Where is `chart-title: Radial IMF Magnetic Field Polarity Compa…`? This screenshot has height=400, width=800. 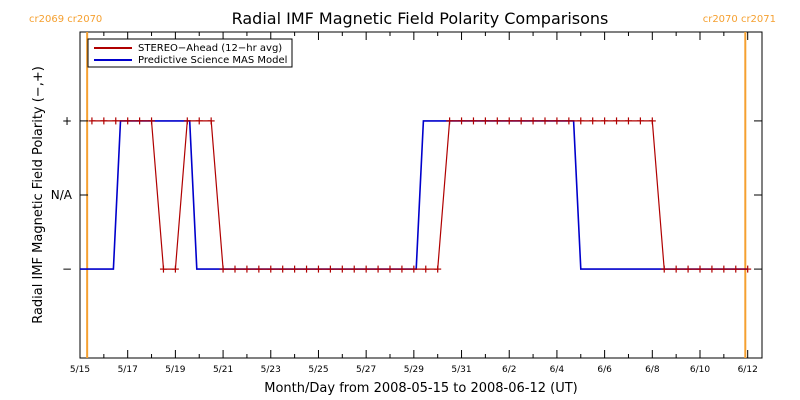 chart-title: Radial IMF Magnetic Field Polarity Compa… is located at coordinates (420, 18).